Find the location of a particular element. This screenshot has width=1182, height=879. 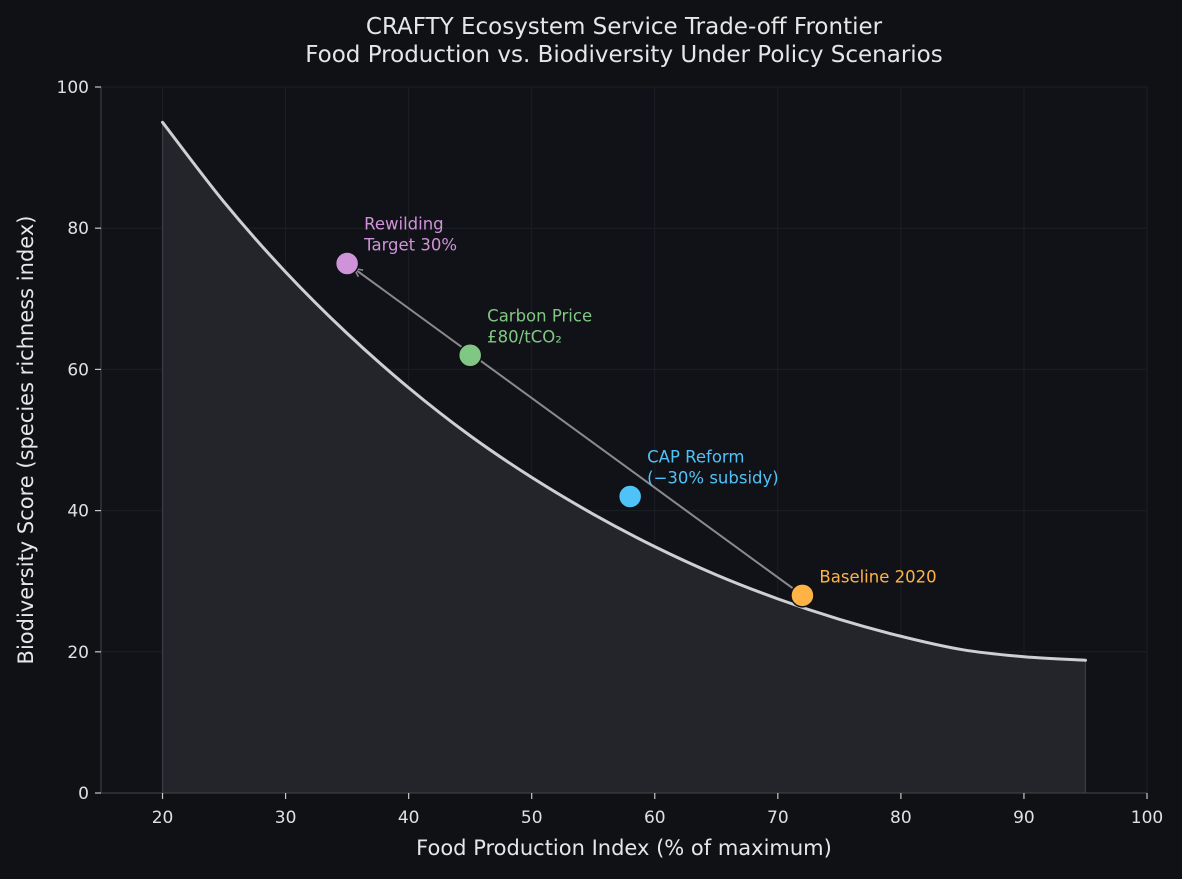

scenario-point-group: Carbon Price £80/tCO₂ is located at coordinates (524, 337).